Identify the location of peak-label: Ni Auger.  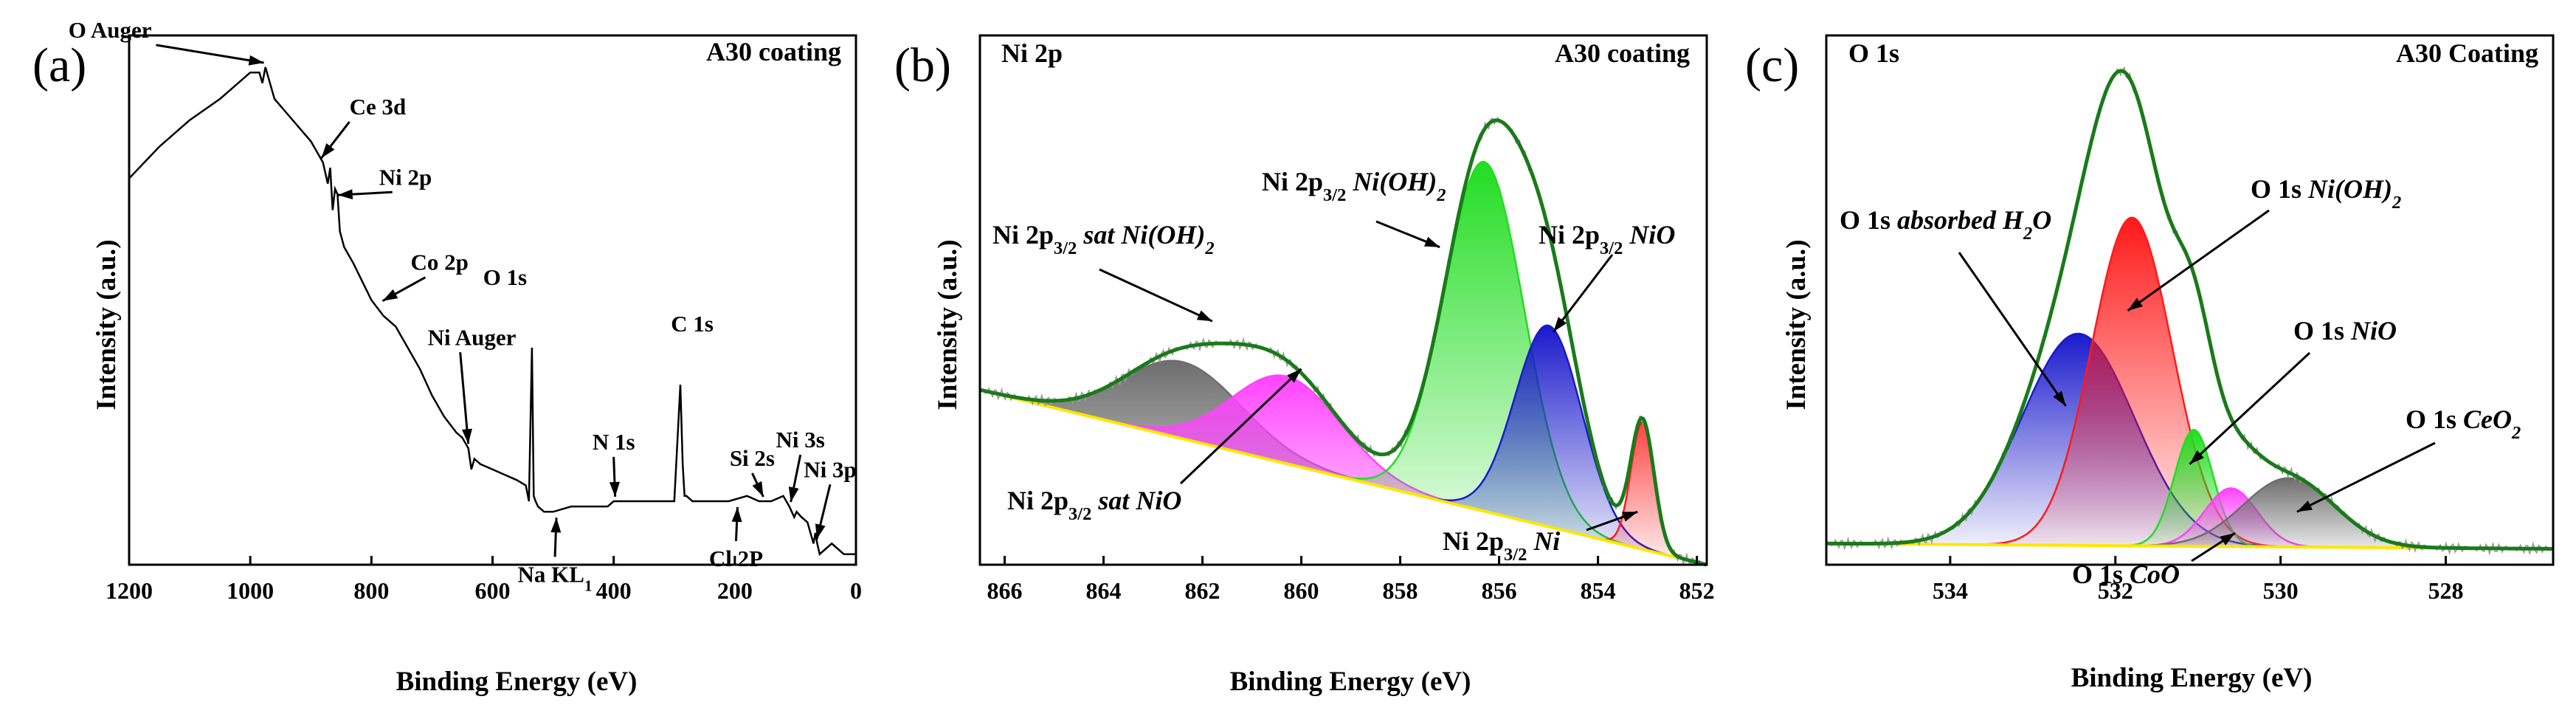
(473, 337).